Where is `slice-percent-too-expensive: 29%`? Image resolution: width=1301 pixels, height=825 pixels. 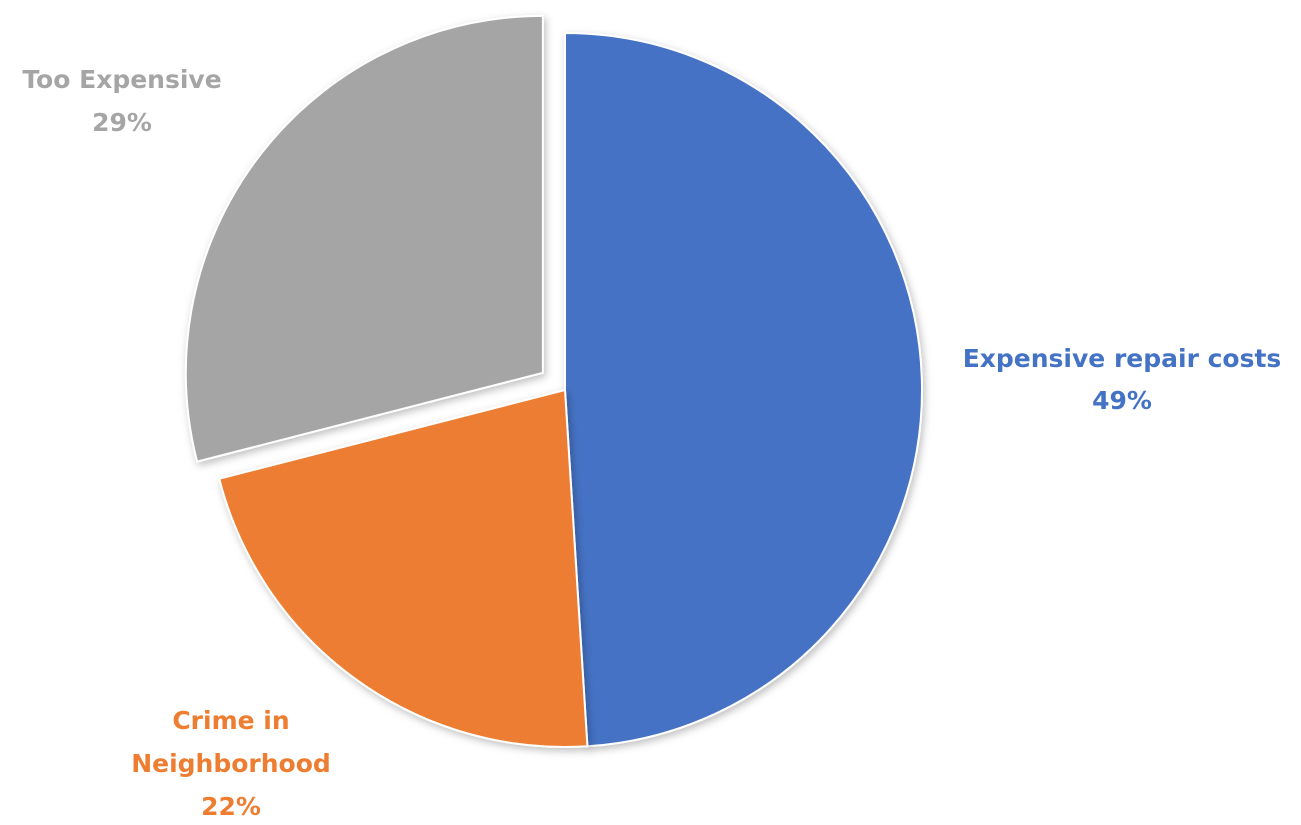
slice-percent-too-expensive: 29% is located at coordinates (122, 122).